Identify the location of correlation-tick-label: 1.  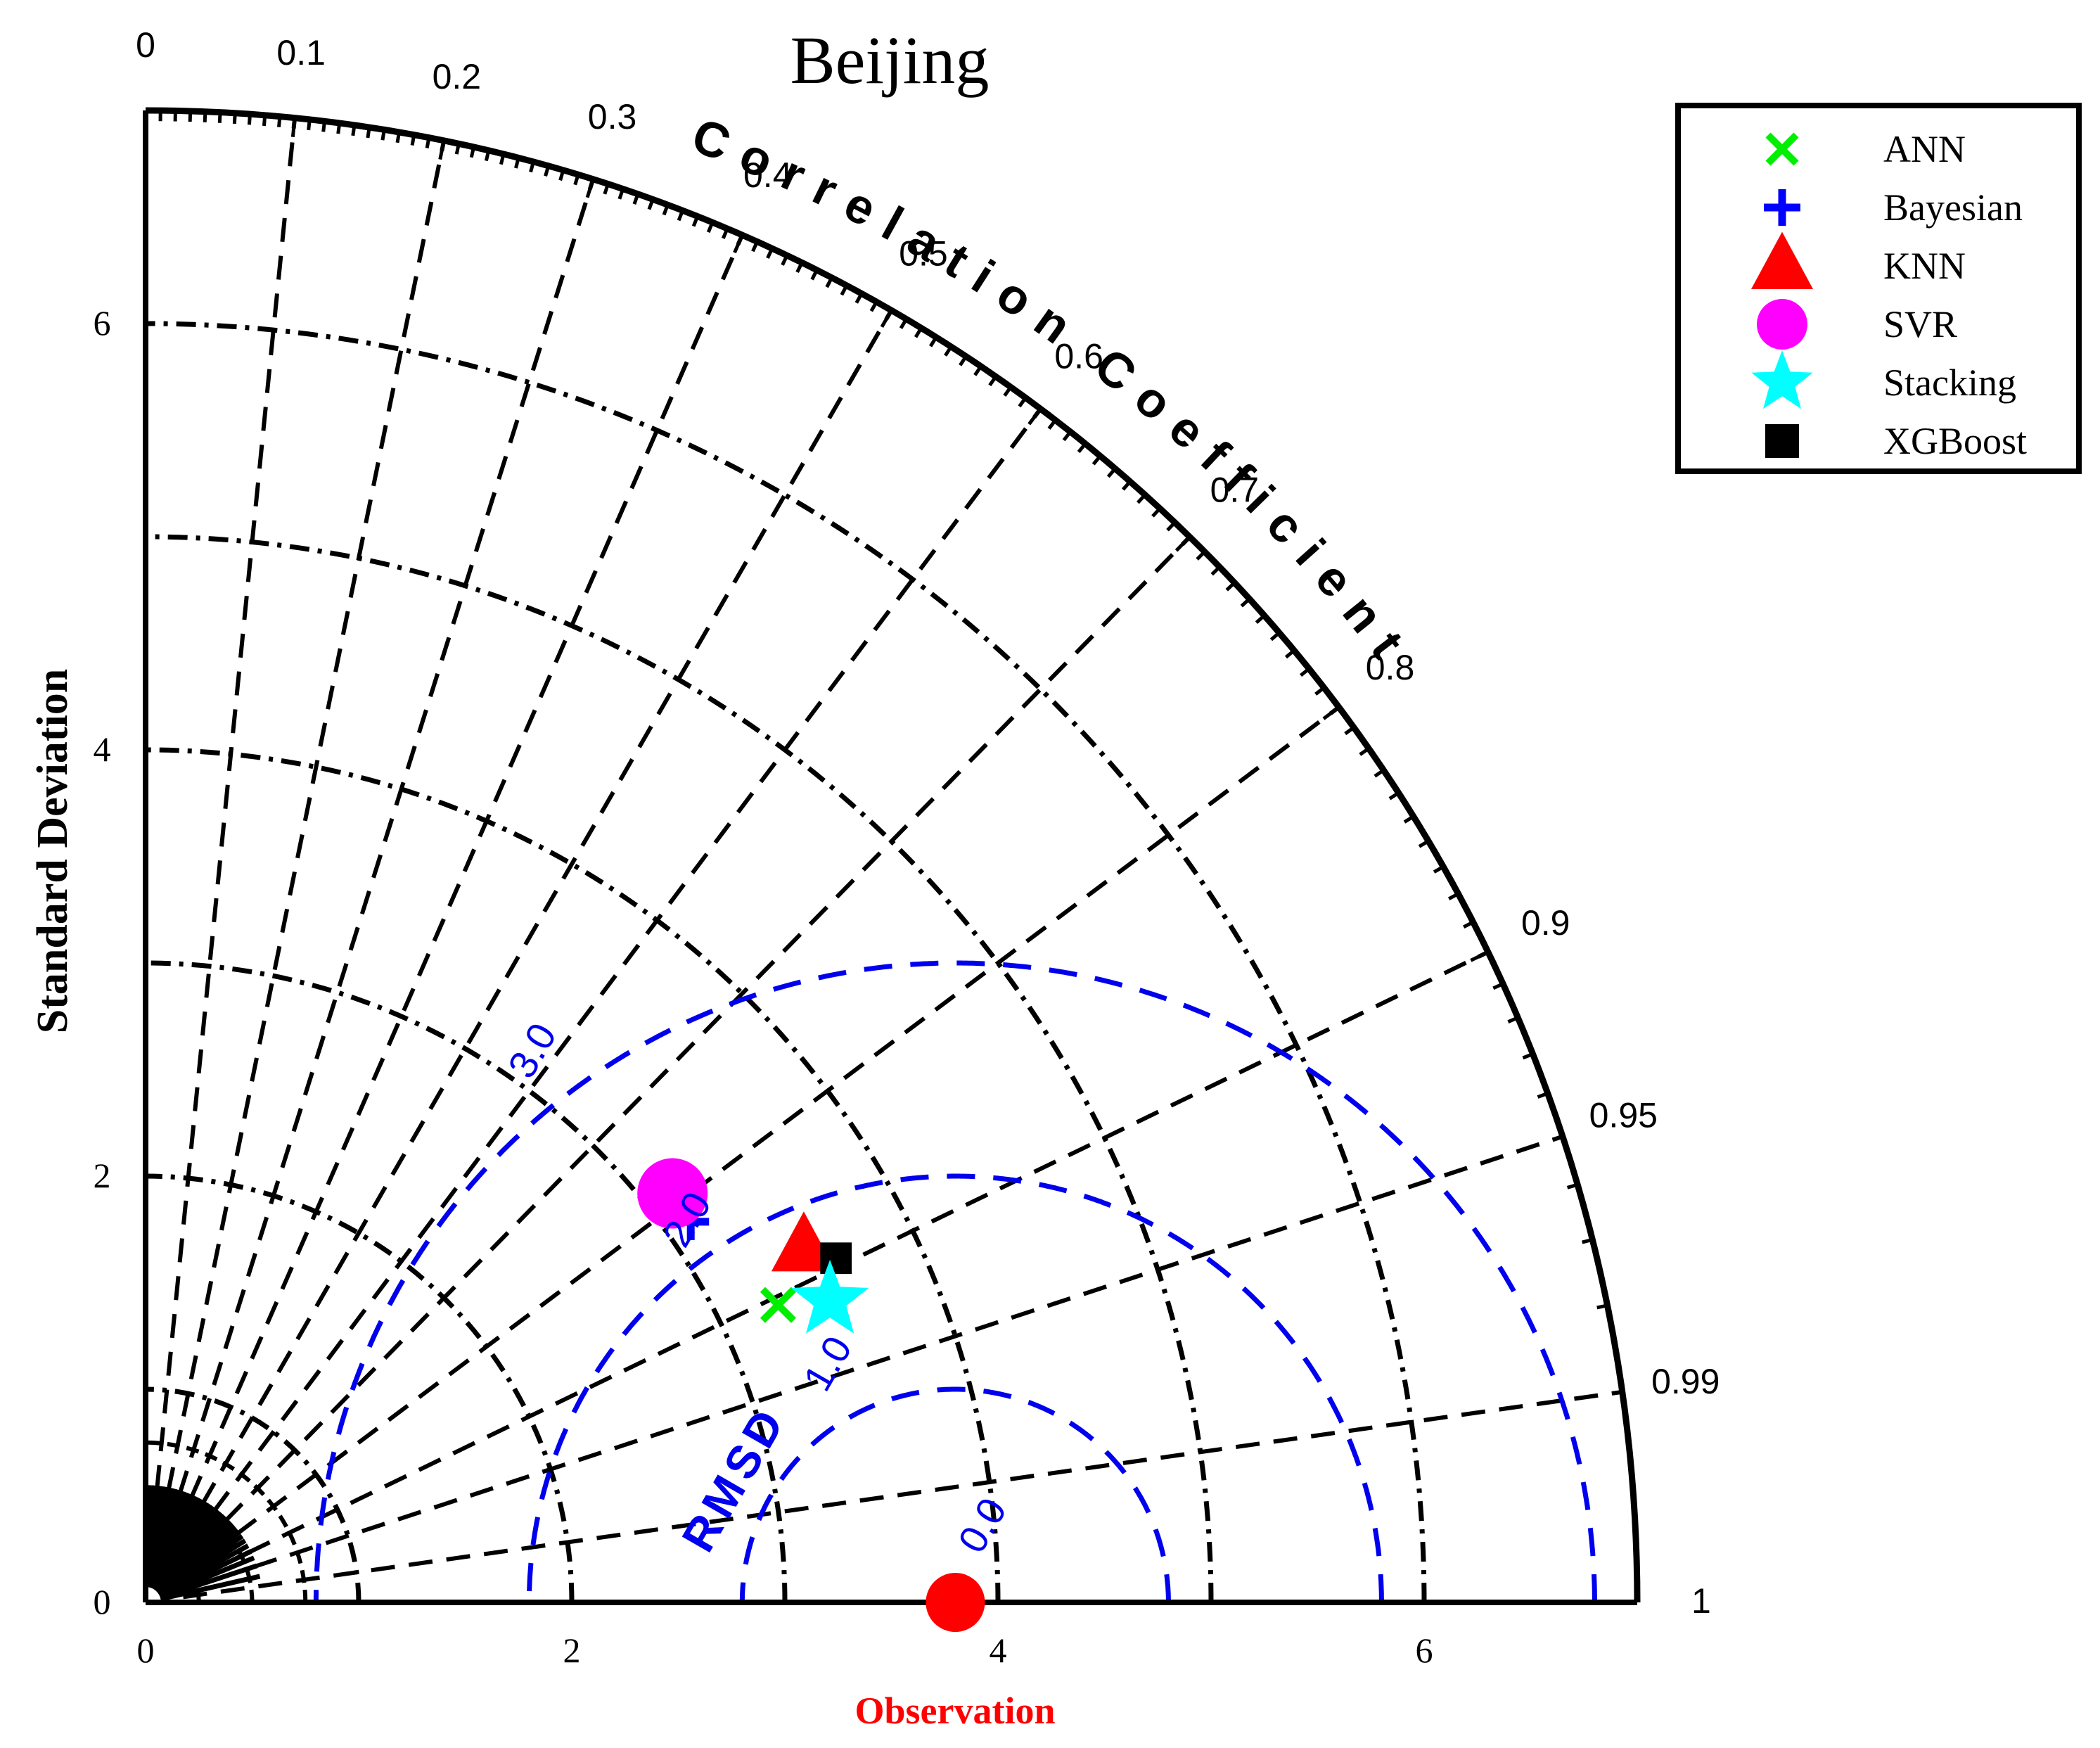
(1701, 1601).